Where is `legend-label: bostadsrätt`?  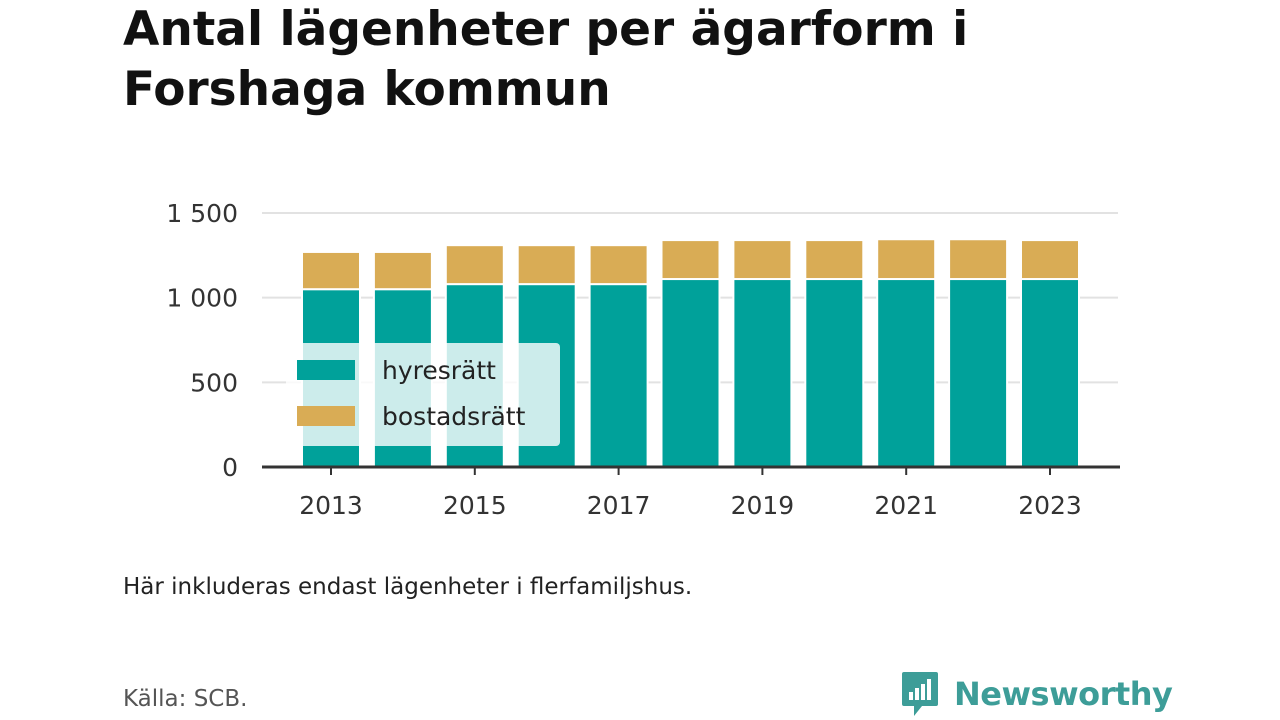 legend-label: bostadsrätt is located at coordinates (454, 416).